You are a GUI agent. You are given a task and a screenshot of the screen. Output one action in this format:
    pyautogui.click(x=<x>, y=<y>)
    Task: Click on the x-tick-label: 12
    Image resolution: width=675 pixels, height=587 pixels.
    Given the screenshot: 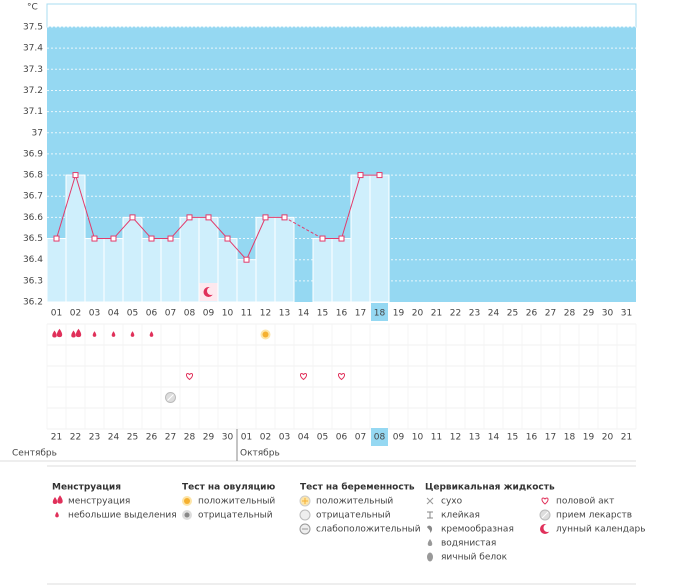 What is the action you would take?
    pyautogui.click(x=265, y=314)
    